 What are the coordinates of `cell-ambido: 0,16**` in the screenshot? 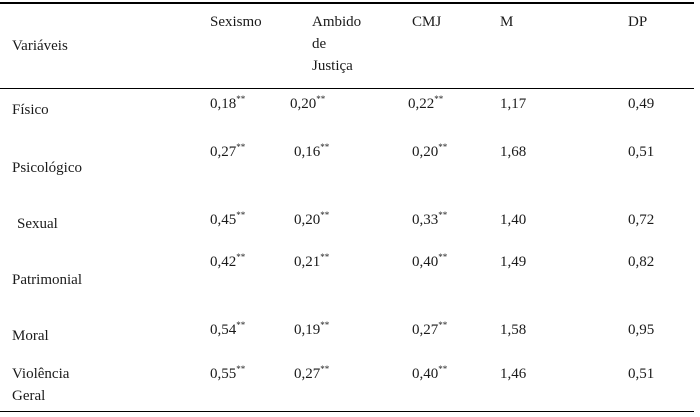 It's located at (311, 152).